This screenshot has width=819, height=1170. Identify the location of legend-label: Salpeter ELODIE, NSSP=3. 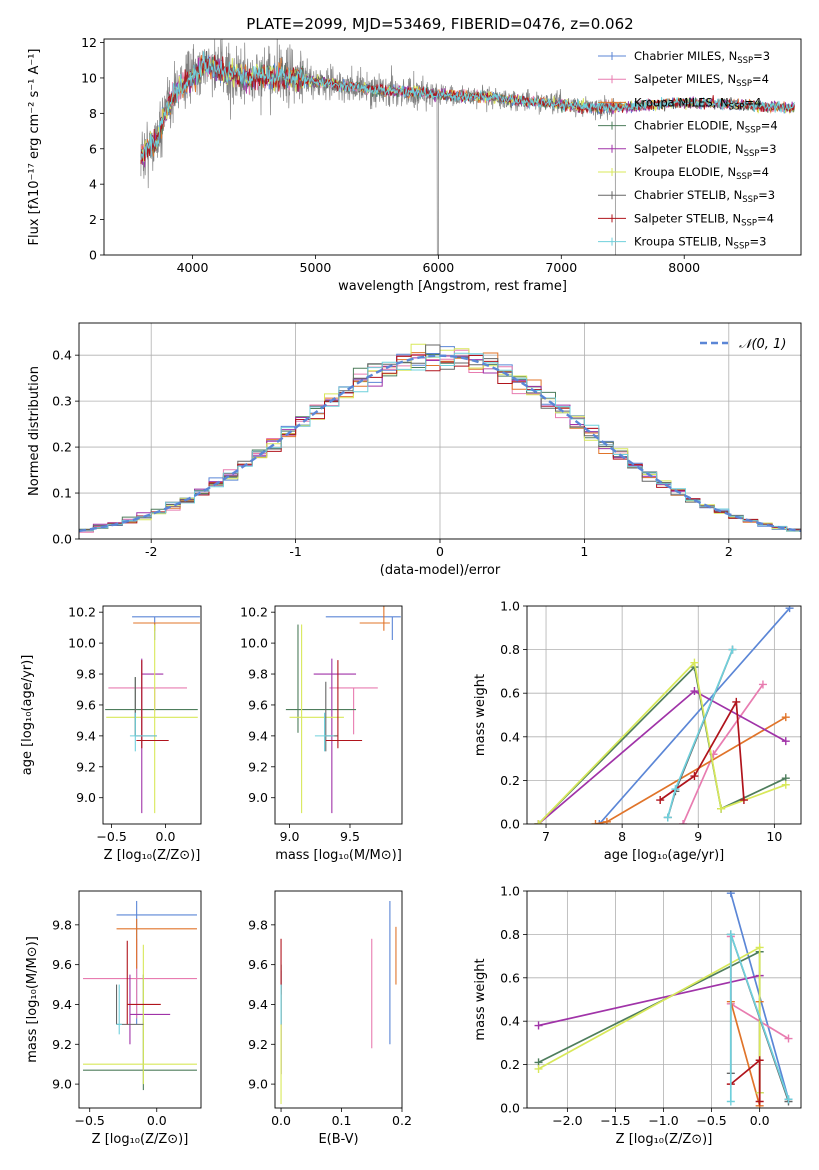
(705, 150).